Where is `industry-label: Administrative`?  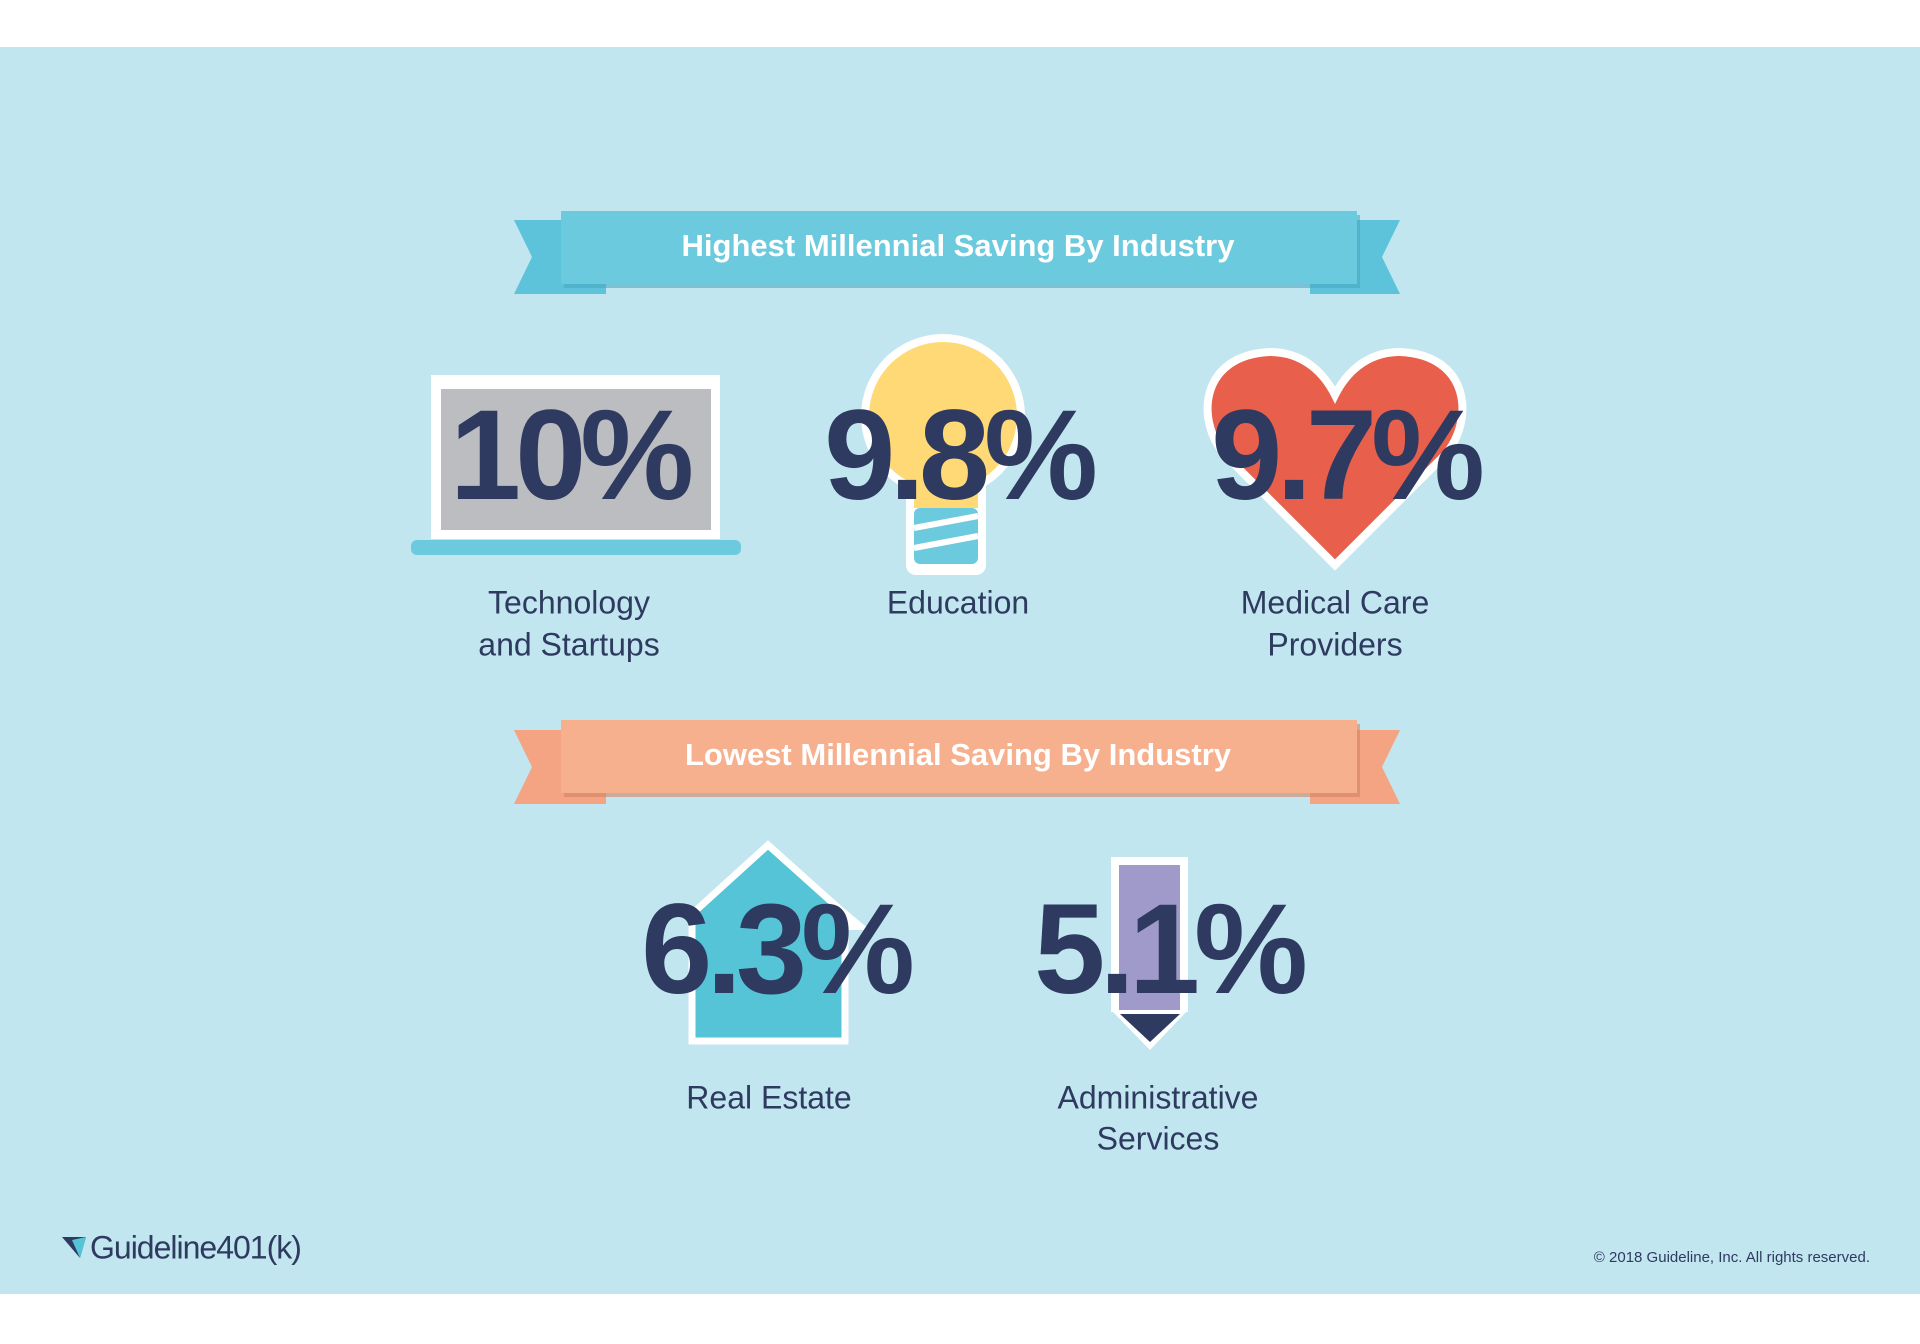
industry-label: Administrative is located at coordinates (1158, 1097).